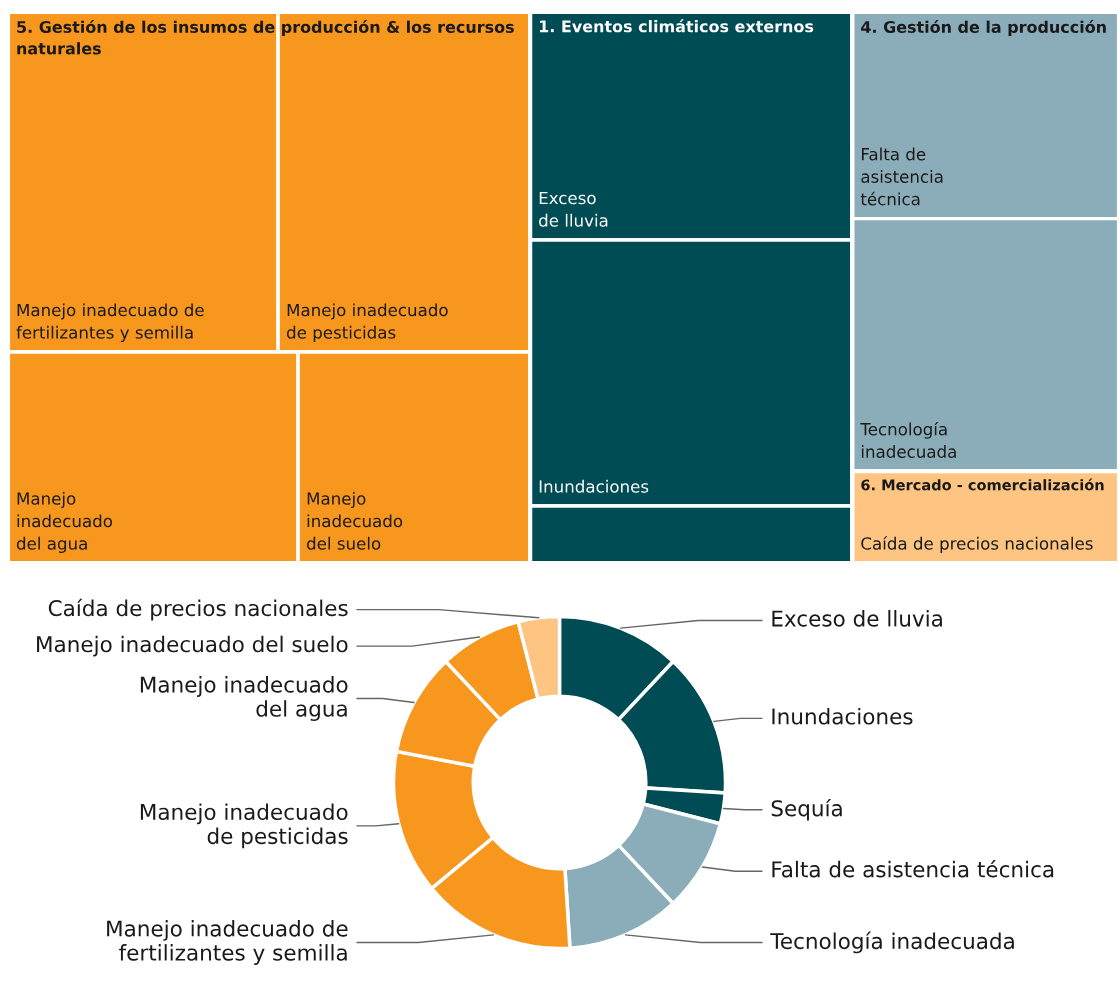 The height and width of the screenshot is (990, 1119). Describe the element at coordinates (244, 826) in the screenshot. I see `slice-label: Manejo inadecuado de pesticidas` at that location.